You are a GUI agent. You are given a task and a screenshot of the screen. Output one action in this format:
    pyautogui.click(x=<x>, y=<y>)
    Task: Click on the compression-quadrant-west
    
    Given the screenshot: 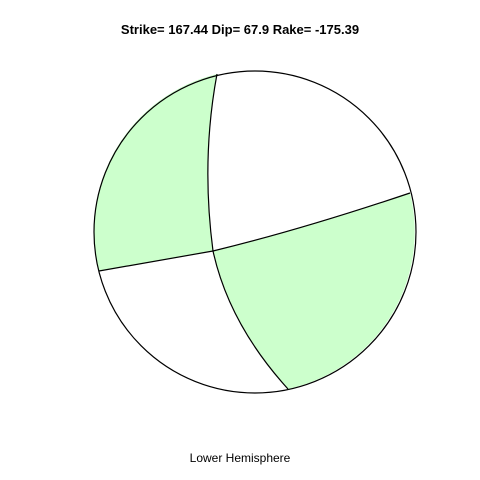 What is the action you would take?
    pyautogui.click(x=155, y=172)
    